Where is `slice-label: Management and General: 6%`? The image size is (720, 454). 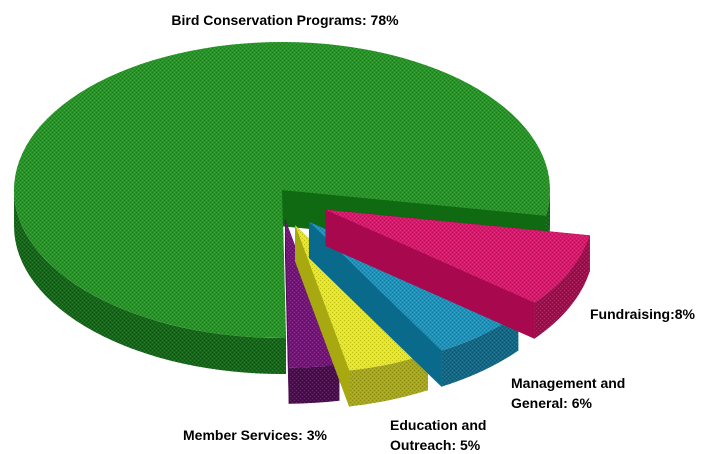
slice-label: Management and General: 6% is located at coordinates (568, 393).